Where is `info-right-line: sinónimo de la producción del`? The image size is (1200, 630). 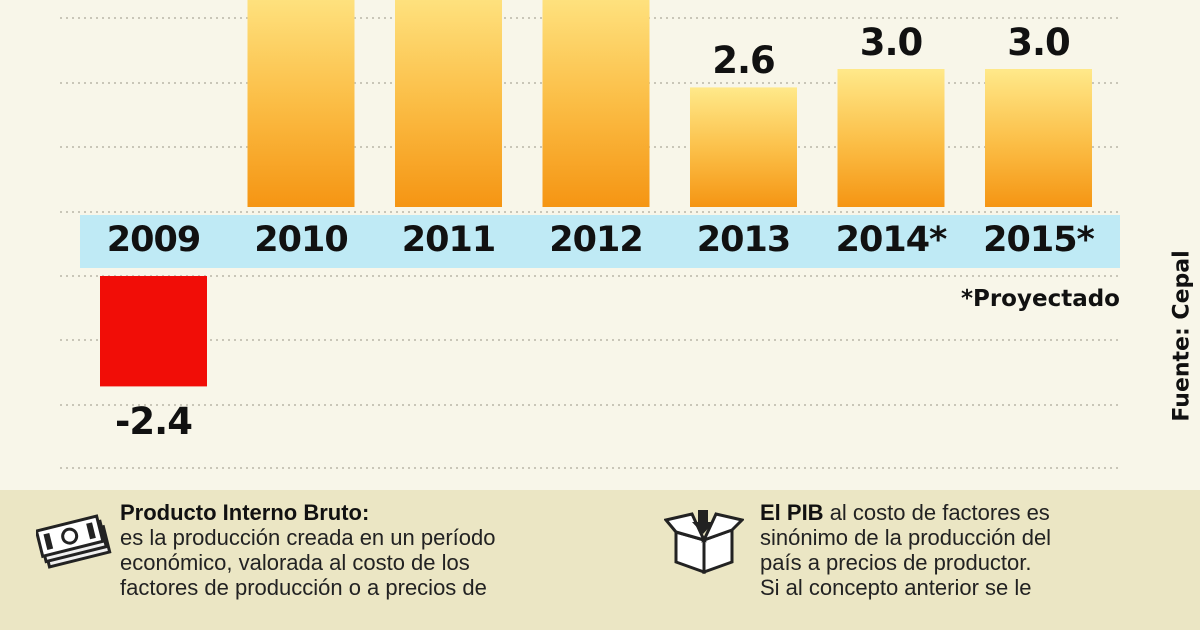
info-right-line: sinónimo de la producción del is located at coordinates (906, 537).